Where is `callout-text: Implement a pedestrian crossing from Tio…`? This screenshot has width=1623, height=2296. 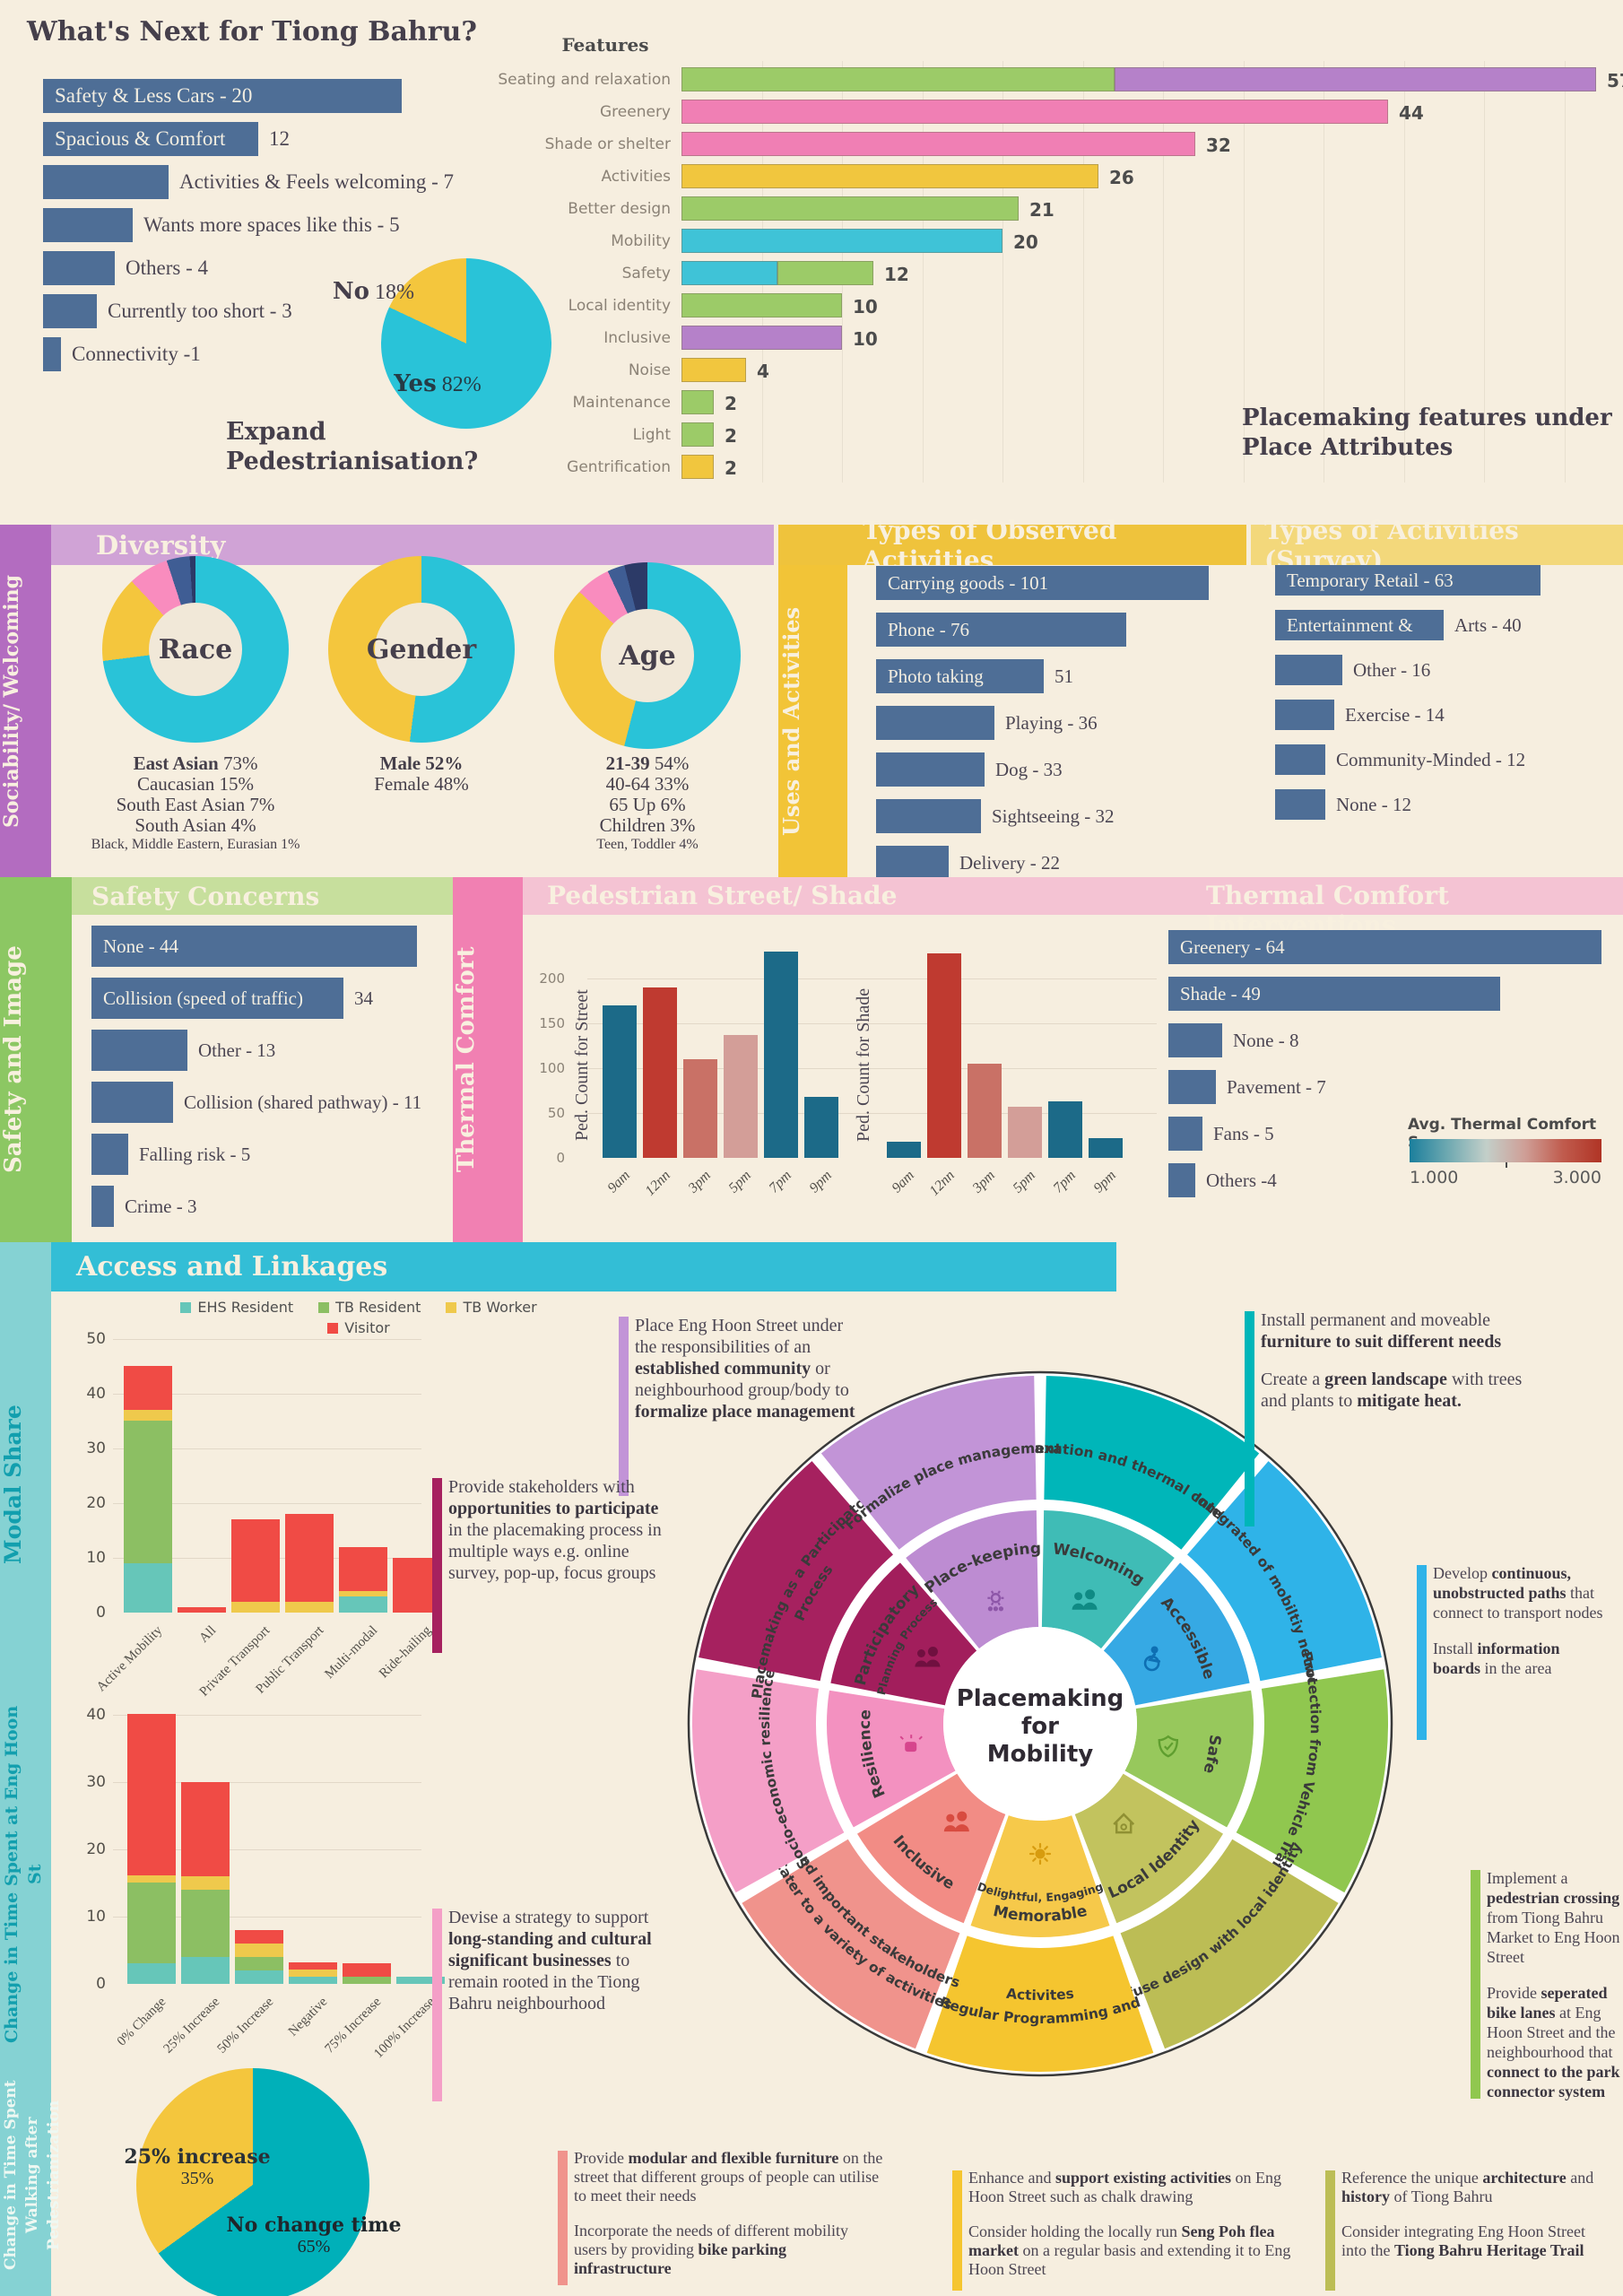 callout-text: Implement a pedestrian crossing from Tio… is located at coordinates (1553, 1984).